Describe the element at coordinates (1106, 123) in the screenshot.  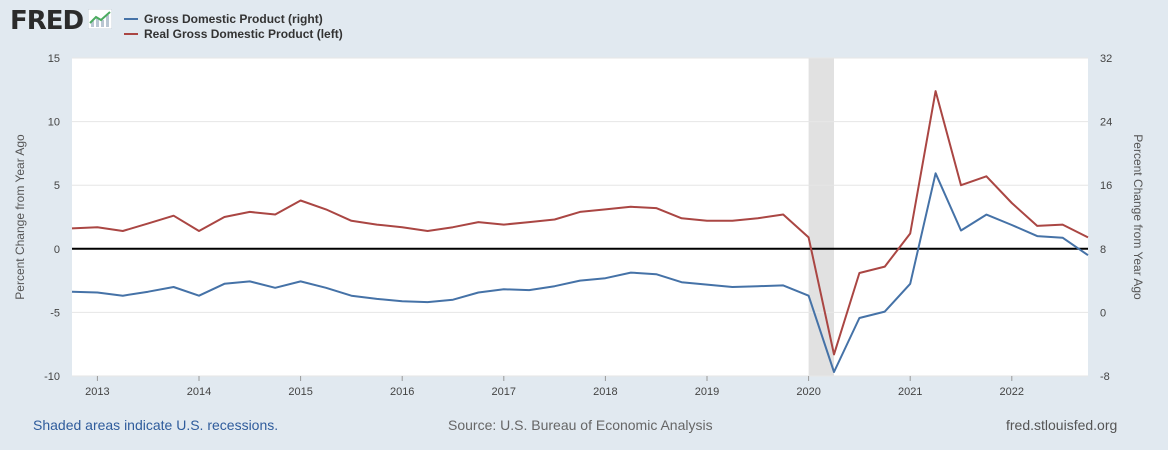
I see `y-tick-label-right: 24` at that location.